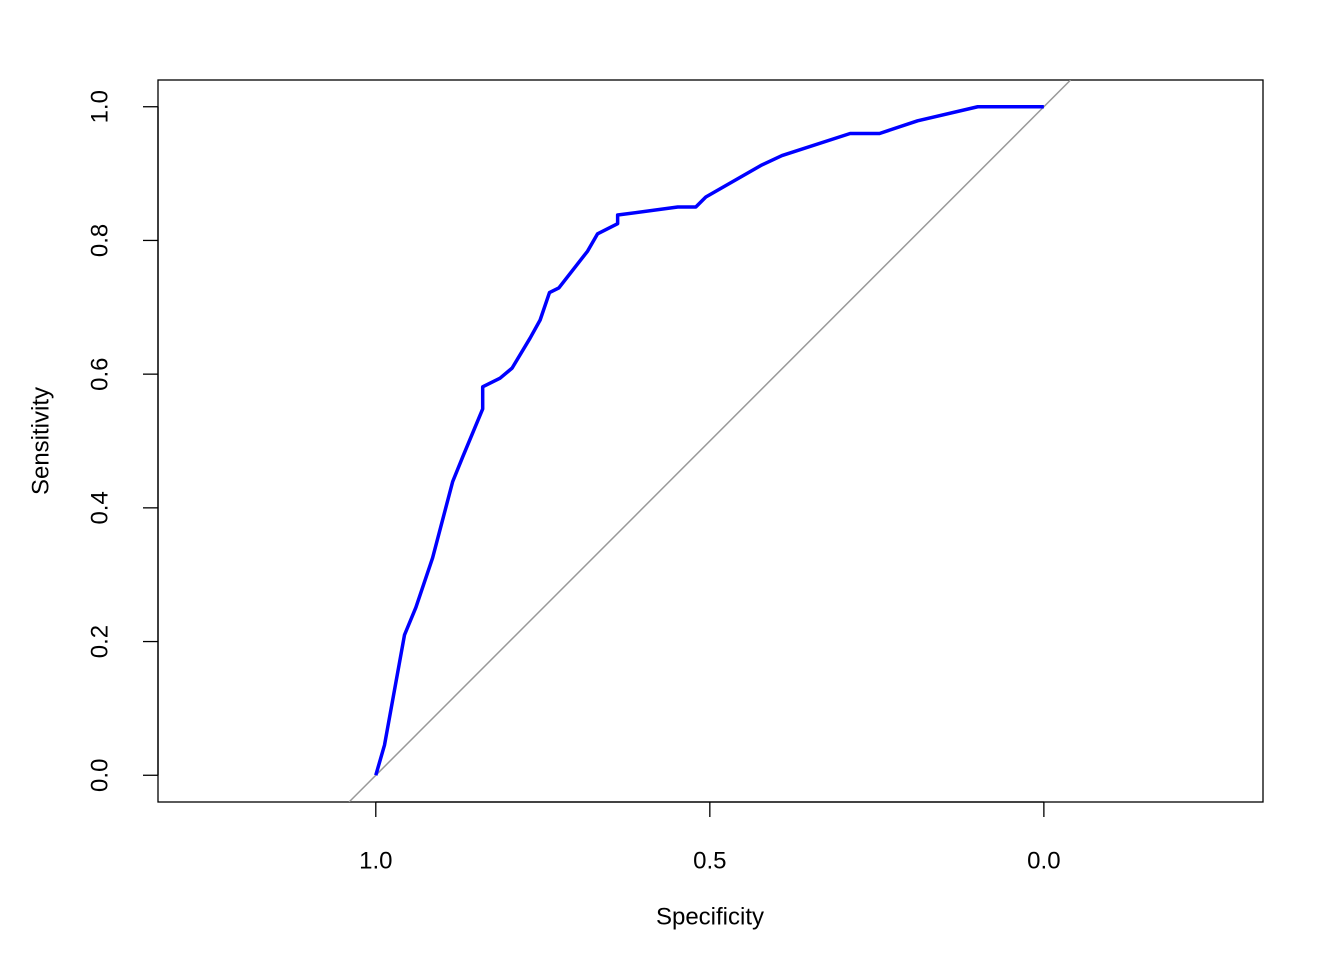  I want to click on y-tick-label: 0.6, so click(99, 373).